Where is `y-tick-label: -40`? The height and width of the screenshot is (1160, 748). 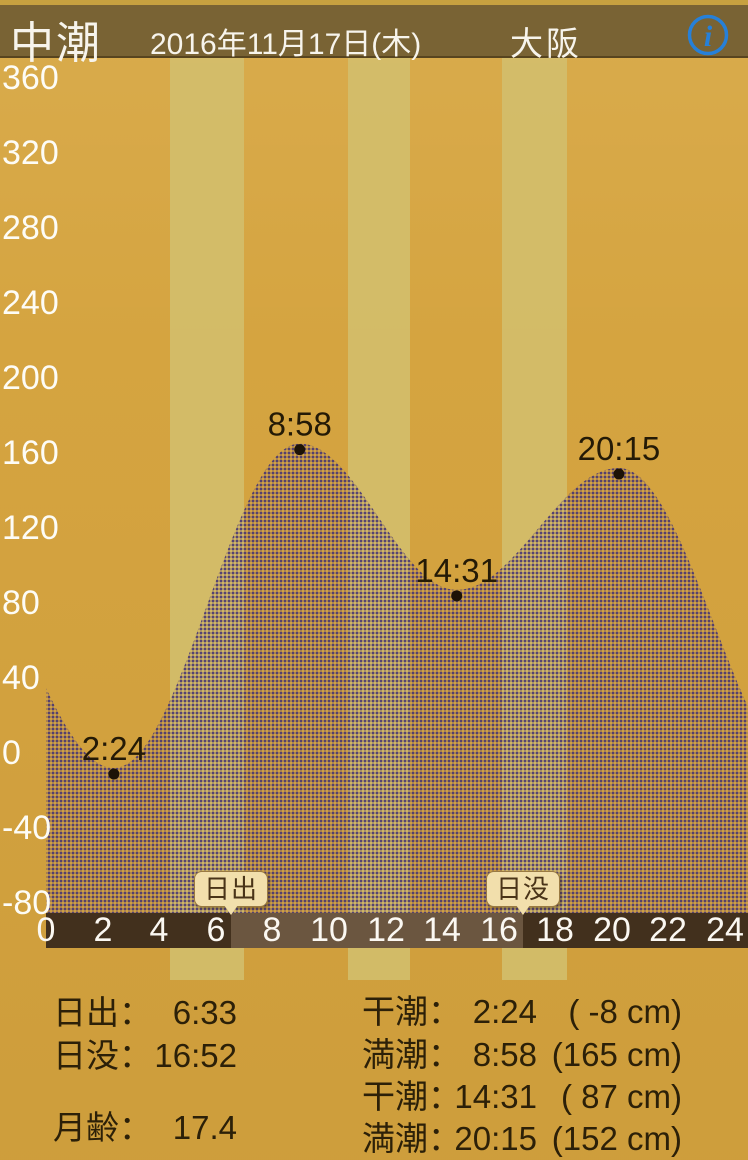 y-tick-label: -40 is located at coordinates (27, 828).